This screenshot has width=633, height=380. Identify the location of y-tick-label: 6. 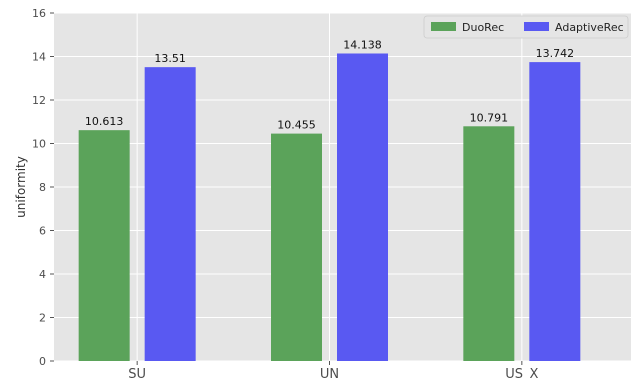
(42, 231).